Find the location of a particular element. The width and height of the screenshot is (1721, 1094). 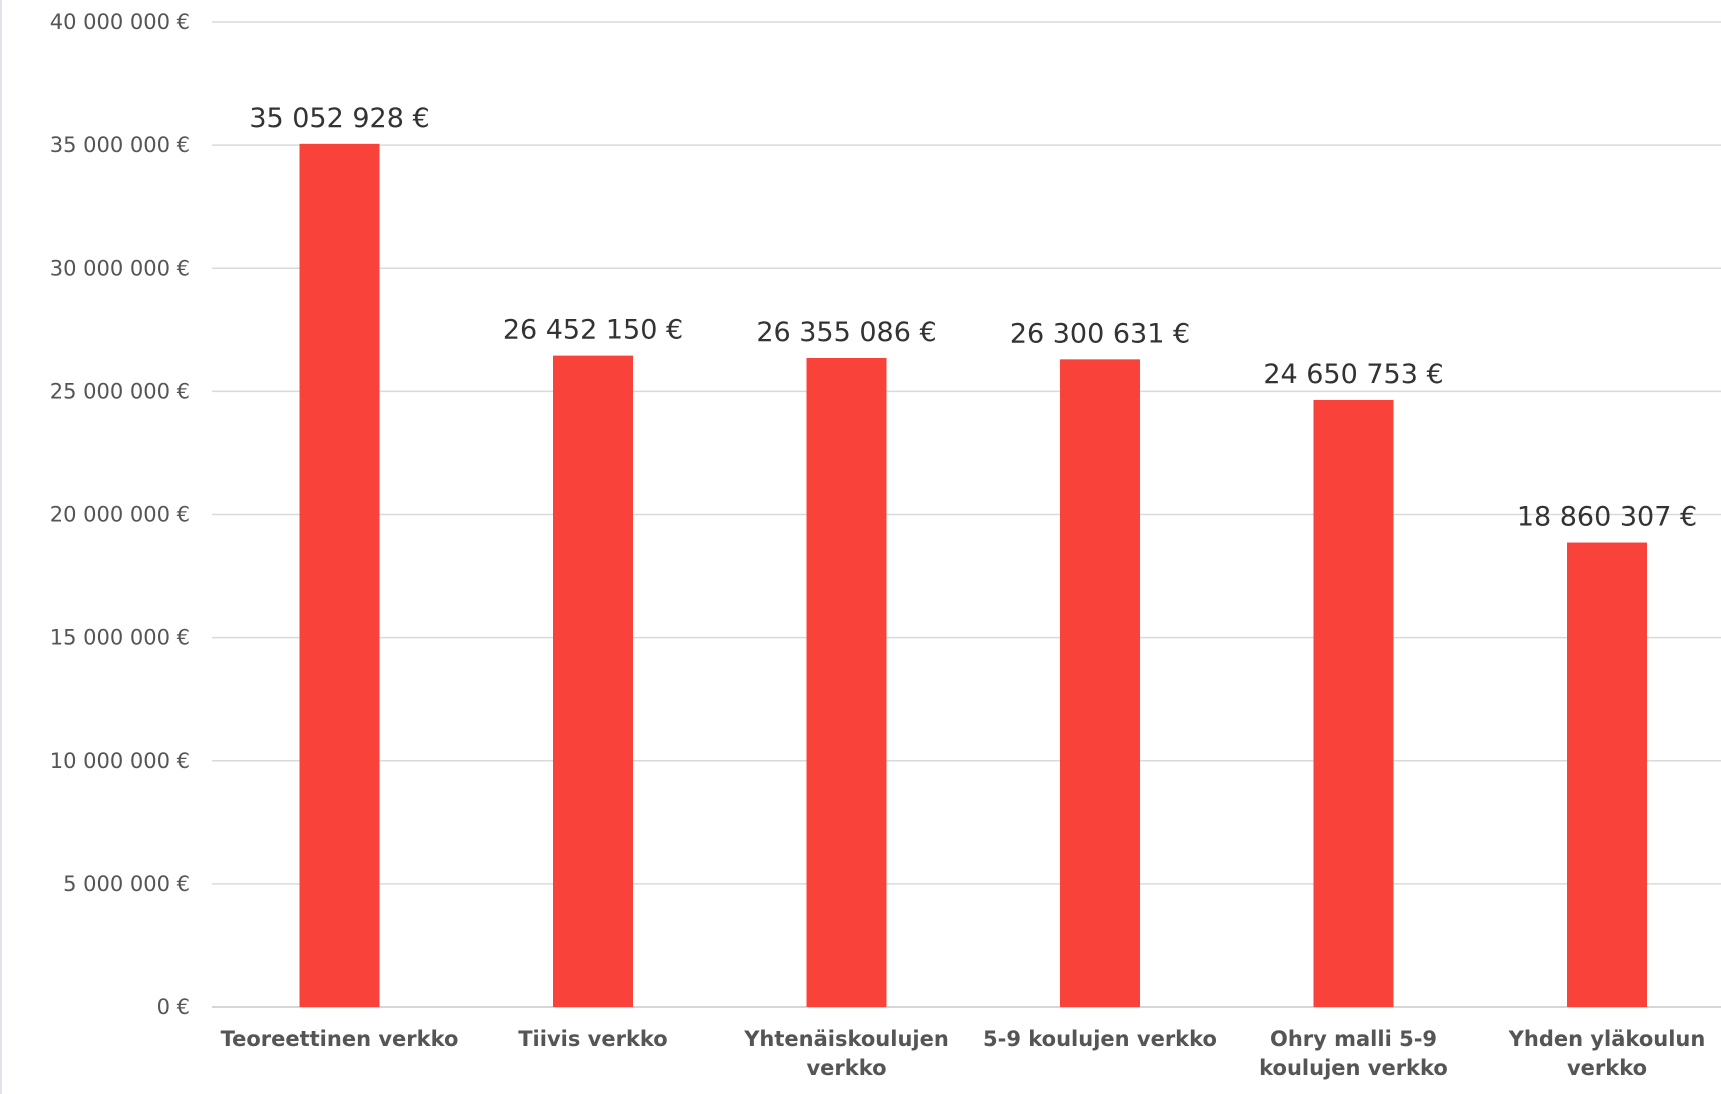

y-tick-label: 30 000 000 € is located at coordinates (120, 268).